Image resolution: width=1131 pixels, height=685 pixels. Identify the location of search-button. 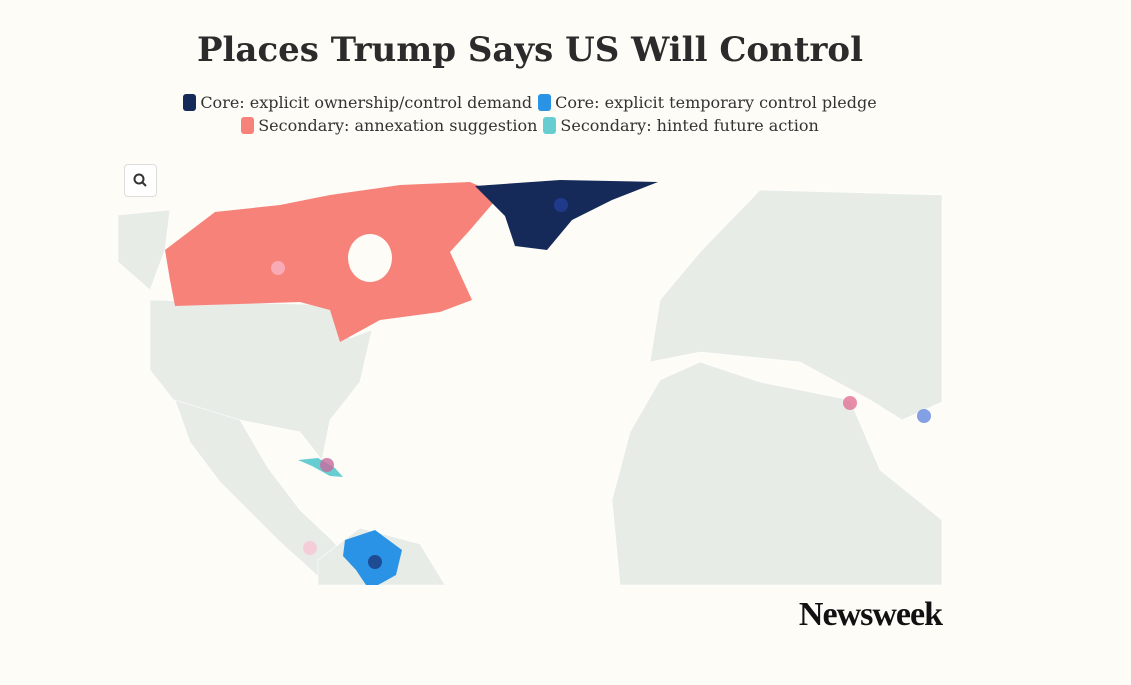
(140, 180).